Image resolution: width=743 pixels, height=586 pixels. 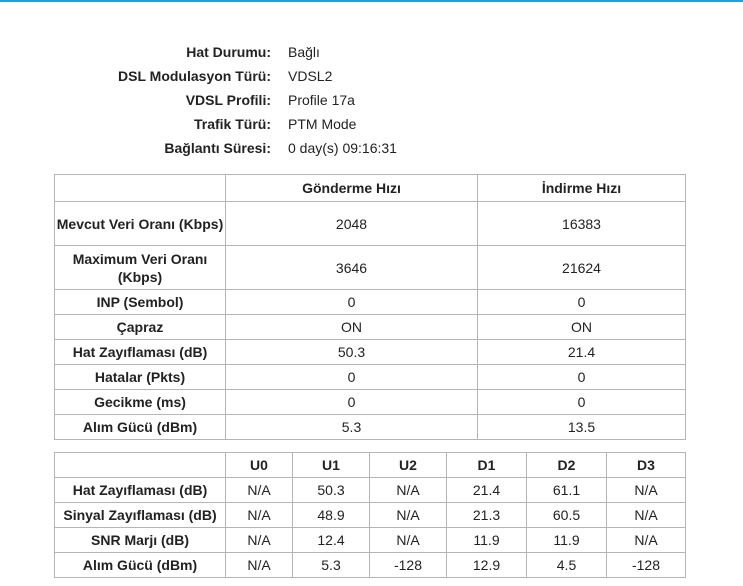 I want to click on header-cell-d2: D2, so click(x=566, y=465).